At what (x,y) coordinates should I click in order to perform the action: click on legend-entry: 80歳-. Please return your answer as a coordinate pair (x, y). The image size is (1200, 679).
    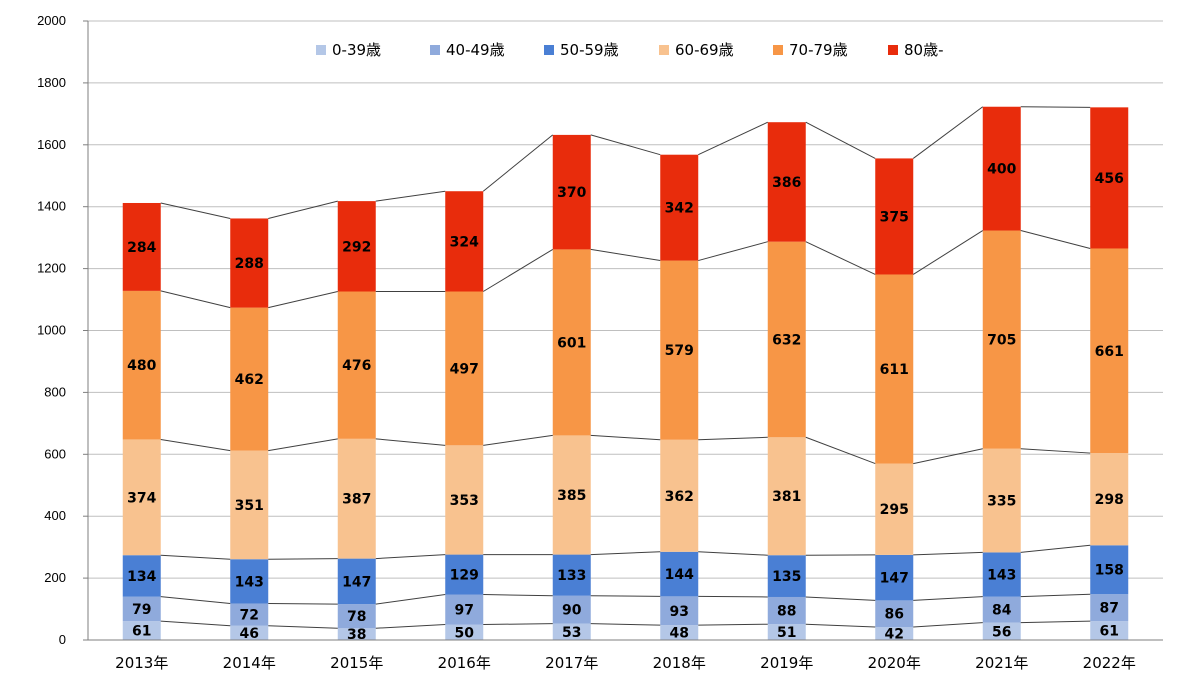
    Looking at the image, I should click on (924, 50).